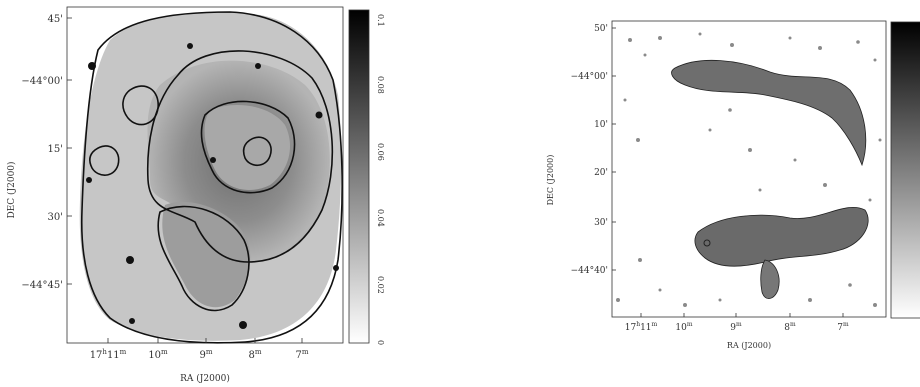  Describe the element at coordinates (366, 177) in the screenshot. I see `left-colorbar: 0.1 0.08 0.06 0.04 0.02 0` at that location.